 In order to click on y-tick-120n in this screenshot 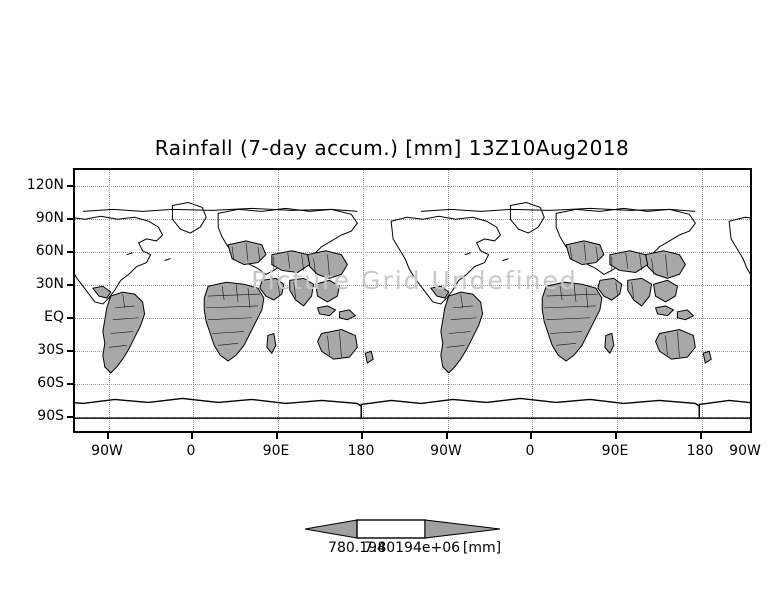, I will do `click(70, 186)`.